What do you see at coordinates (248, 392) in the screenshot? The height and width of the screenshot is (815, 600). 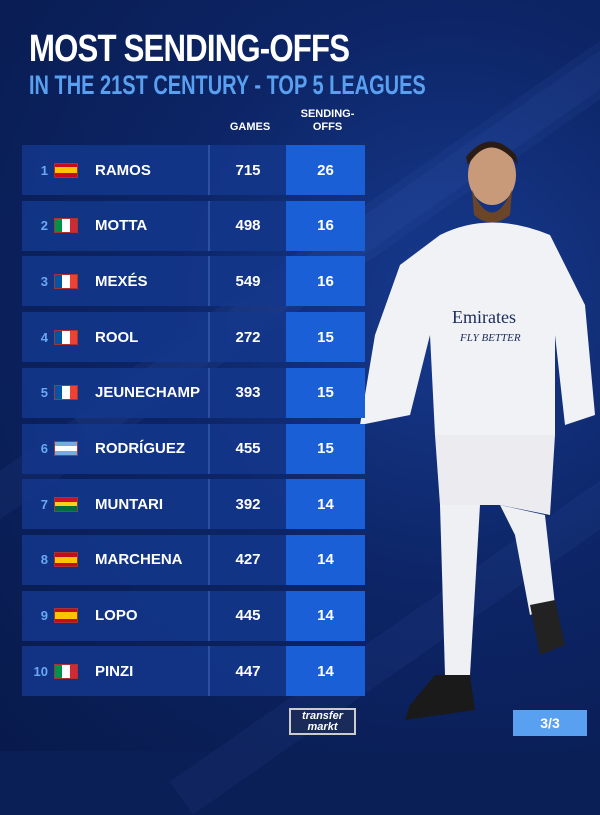 I see `games-cell: 393` at bounding box center [248, 392].